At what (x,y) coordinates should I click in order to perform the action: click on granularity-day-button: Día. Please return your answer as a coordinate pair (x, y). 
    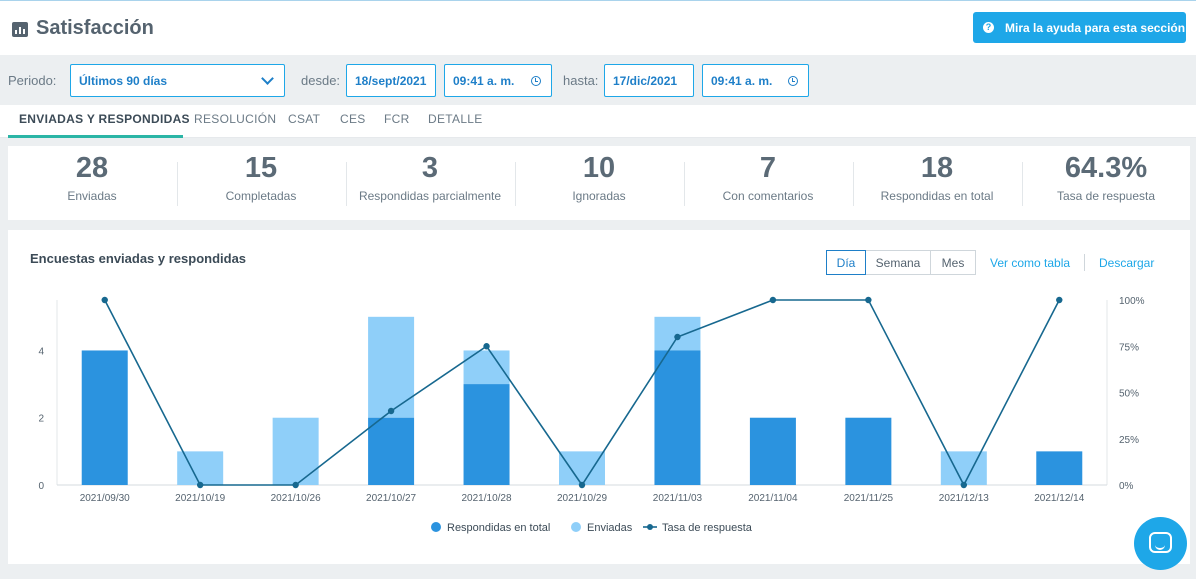
    Looking at the image, I should click on (846, 262).